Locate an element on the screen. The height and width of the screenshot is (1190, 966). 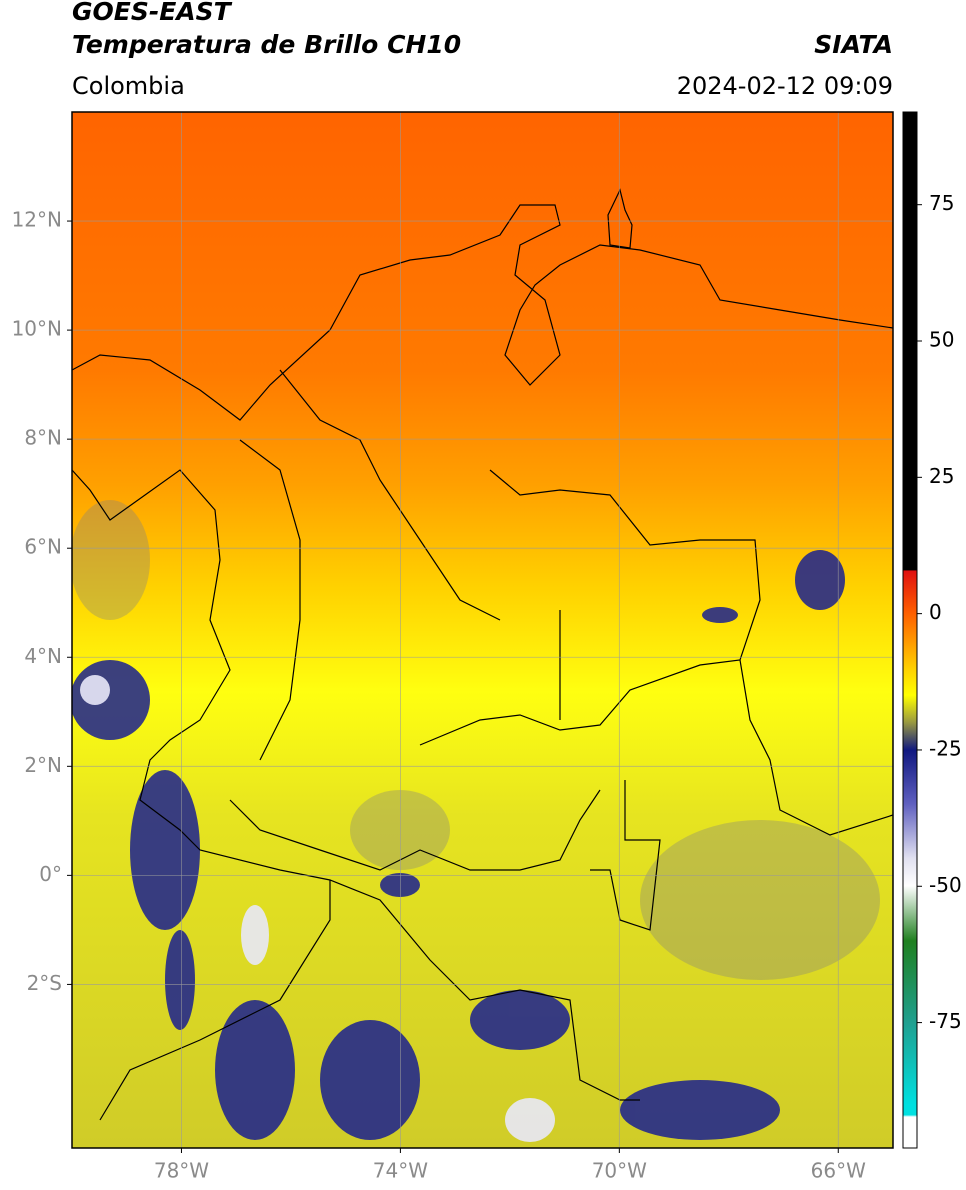
colorbar is located at coordinates (910, 630).